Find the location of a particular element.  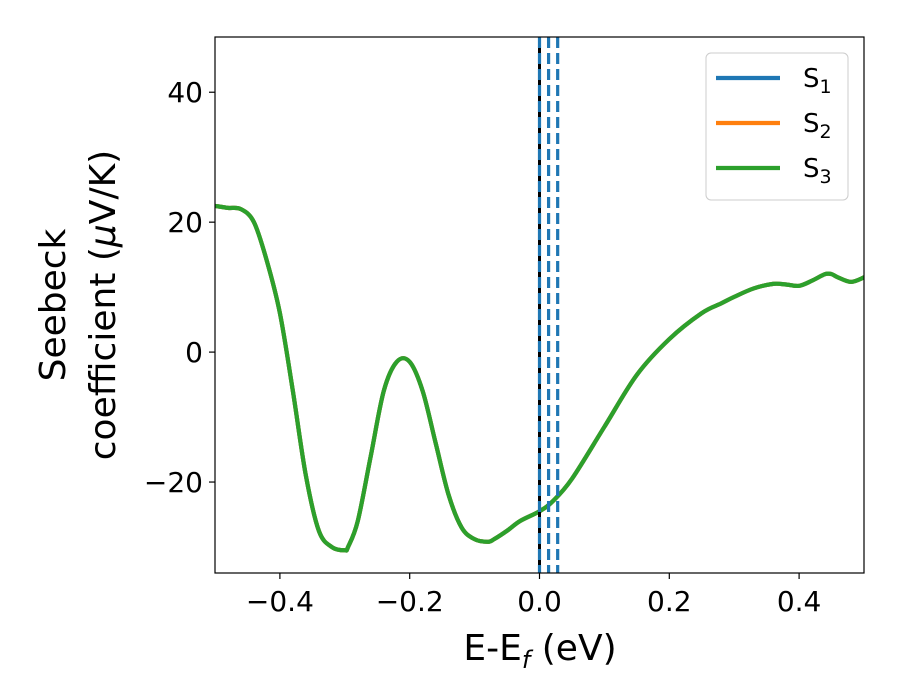

legend-label-s1: S1 is located at coordinates (817, 81).